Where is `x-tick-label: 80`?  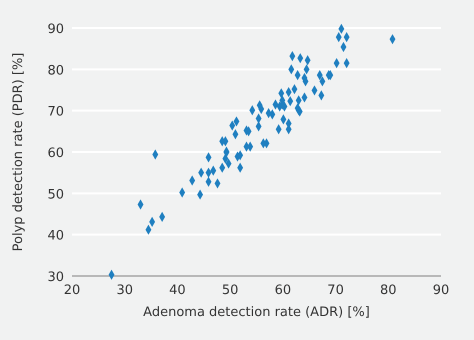
x-tick-label: 80 is located at coordinates (388, 290).